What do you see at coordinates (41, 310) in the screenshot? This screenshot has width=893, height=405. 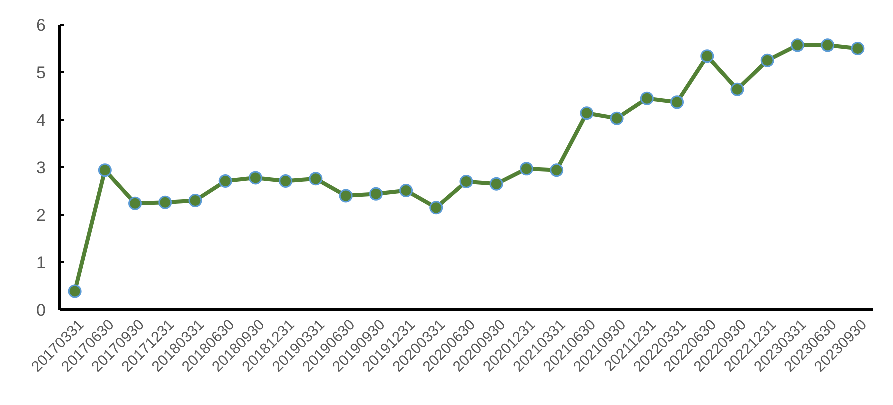 I see `y-tick-label: 0` at bounding box center [41, 310].